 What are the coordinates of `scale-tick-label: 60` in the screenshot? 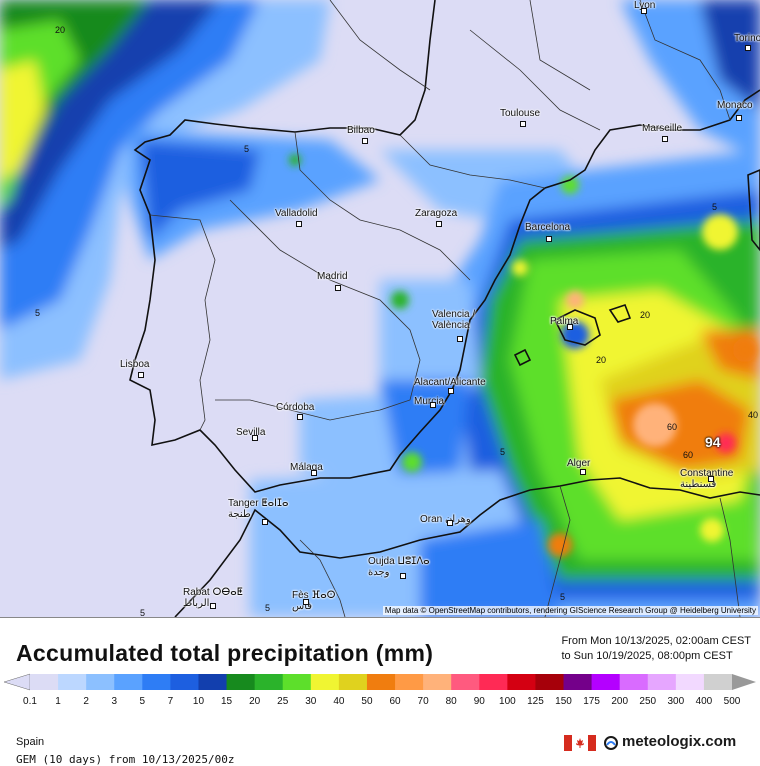 It's located at (395, 701).